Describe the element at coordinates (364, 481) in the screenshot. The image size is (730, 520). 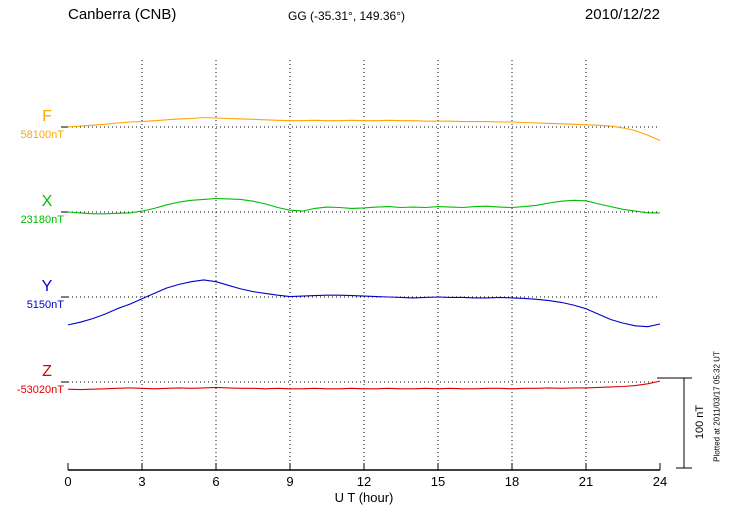
I see `x-tick-label: 12` at that location.